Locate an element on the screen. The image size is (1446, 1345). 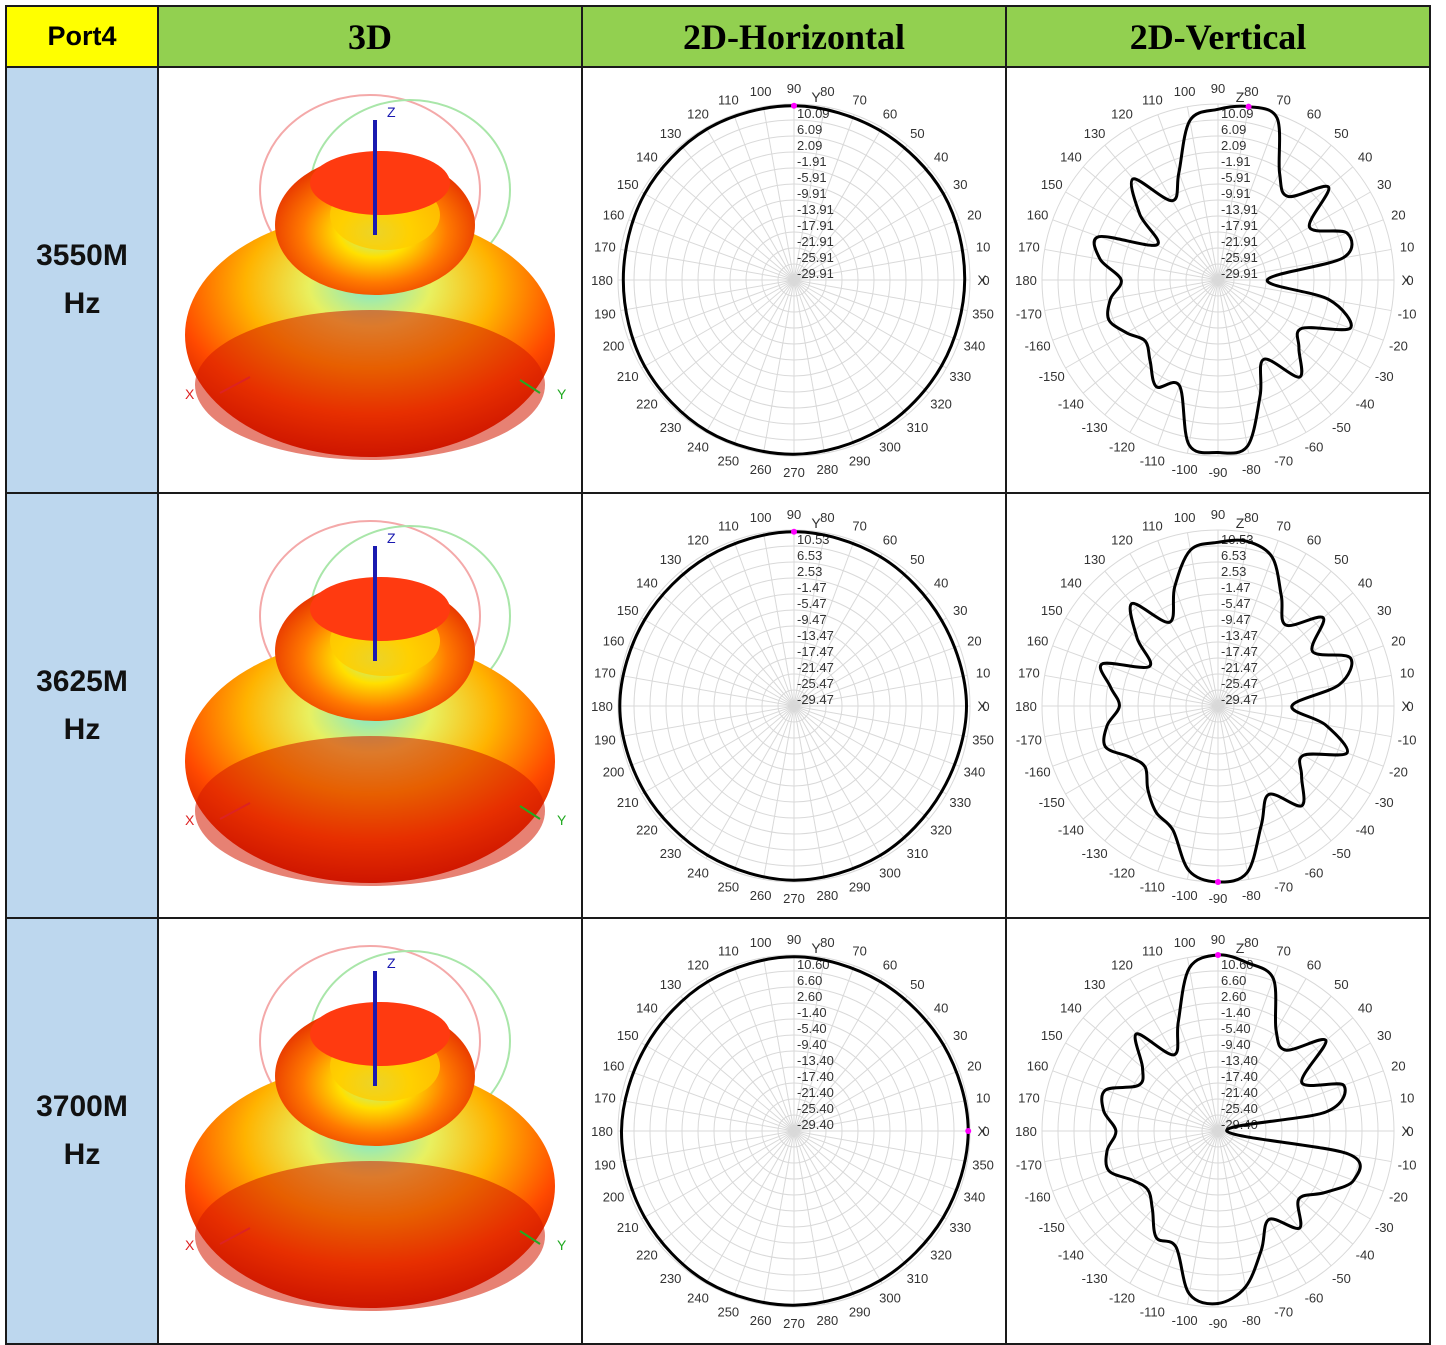
ring-value-label: -17.40 is located at coordinates (815, 1076).